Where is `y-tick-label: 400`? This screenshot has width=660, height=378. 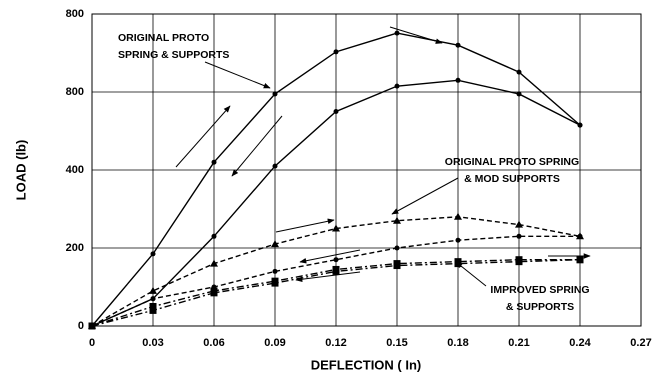 y-tick-label: 400 is located at coordinates (75, 170).